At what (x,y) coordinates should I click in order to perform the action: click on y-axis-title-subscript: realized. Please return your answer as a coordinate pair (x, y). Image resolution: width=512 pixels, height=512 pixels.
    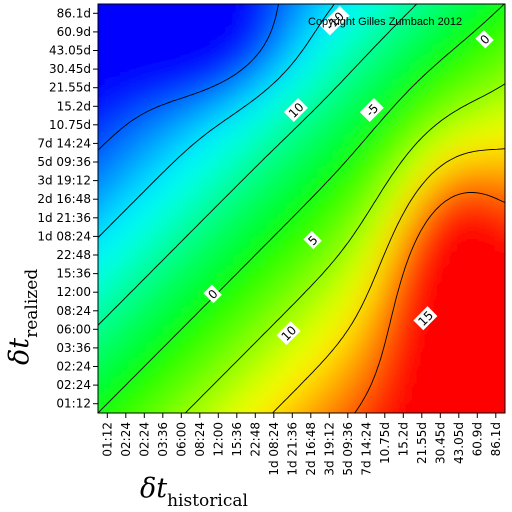
    Looking at the image, I should click on (32, 303).